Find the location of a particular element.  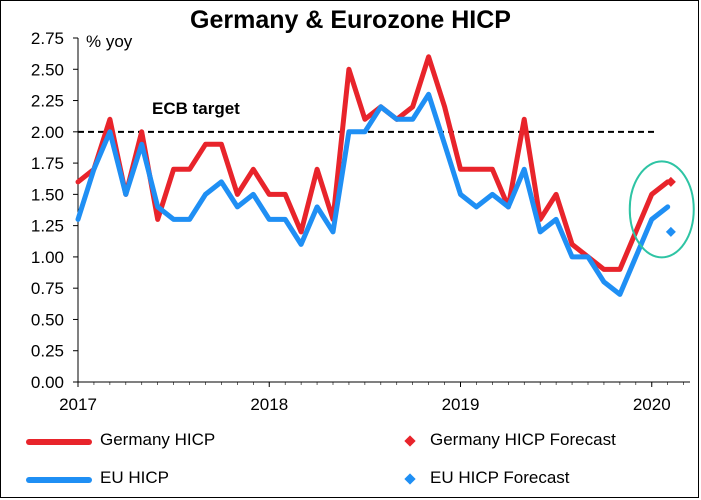

x-tick-label: 2019 is located at coordinates (461, 404).